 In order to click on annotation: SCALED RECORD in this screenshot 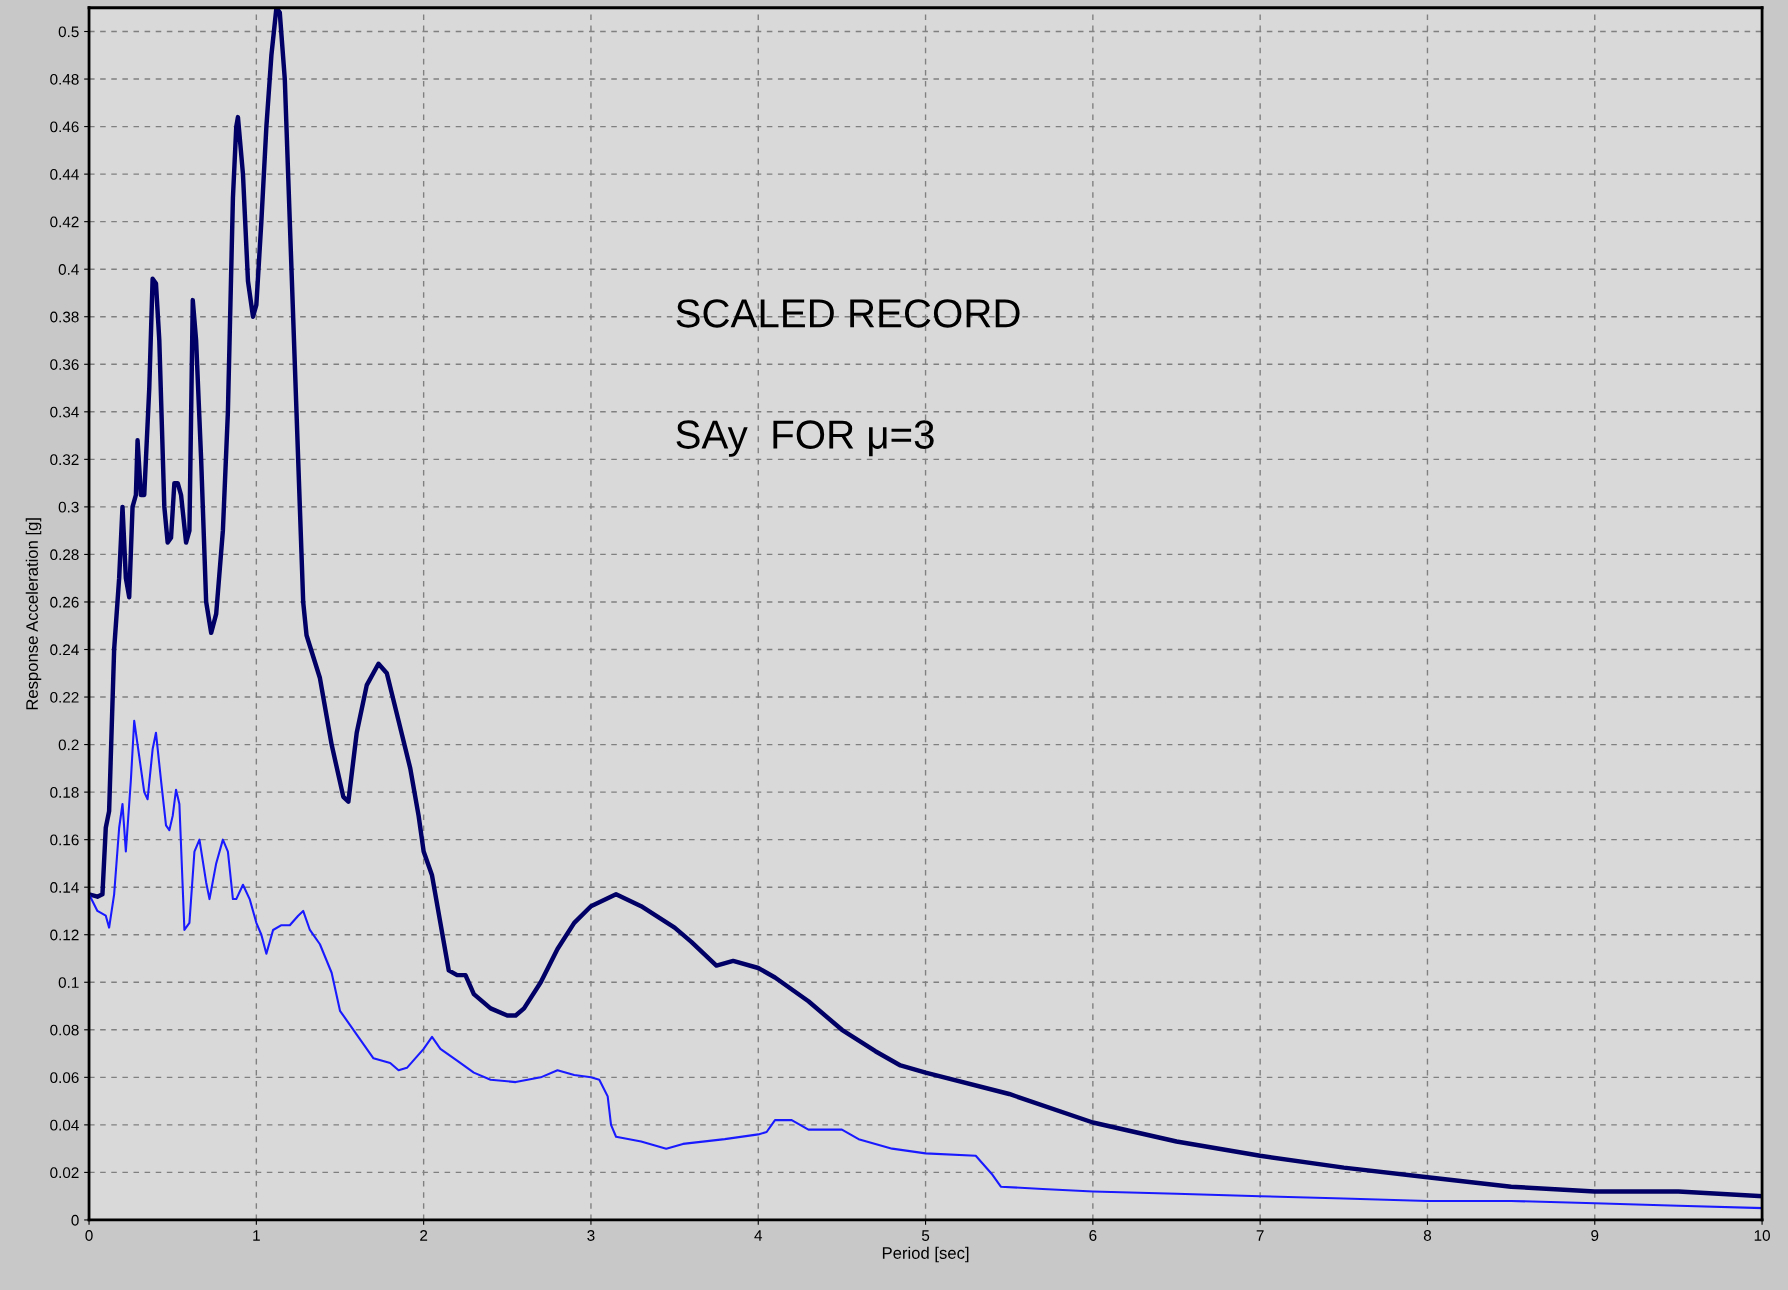, I will do `click(848, 313)`.